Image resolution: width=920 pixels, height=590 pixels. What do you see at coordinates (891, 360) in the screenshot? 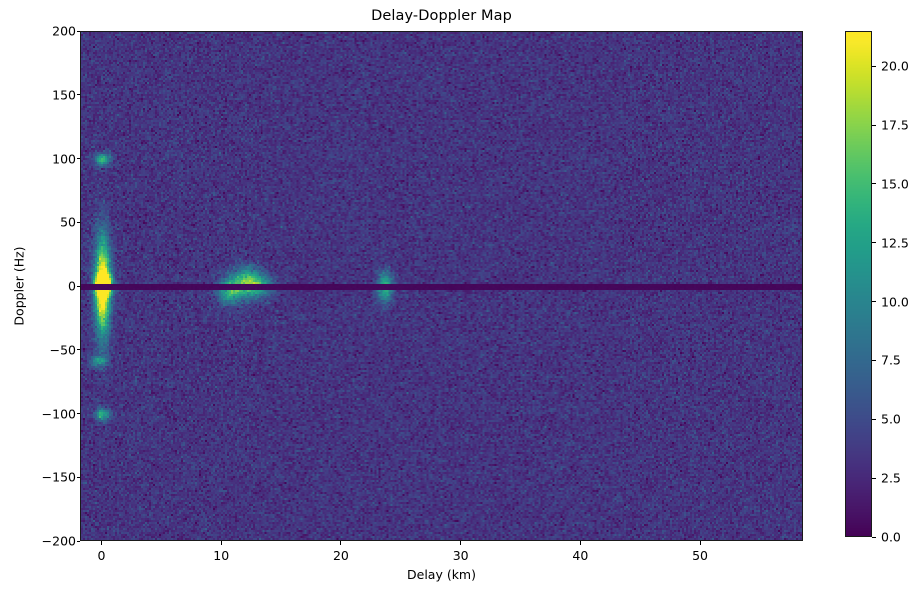
I see `colorbar-tick-label: 7.5` at bounding box center [891, 360].